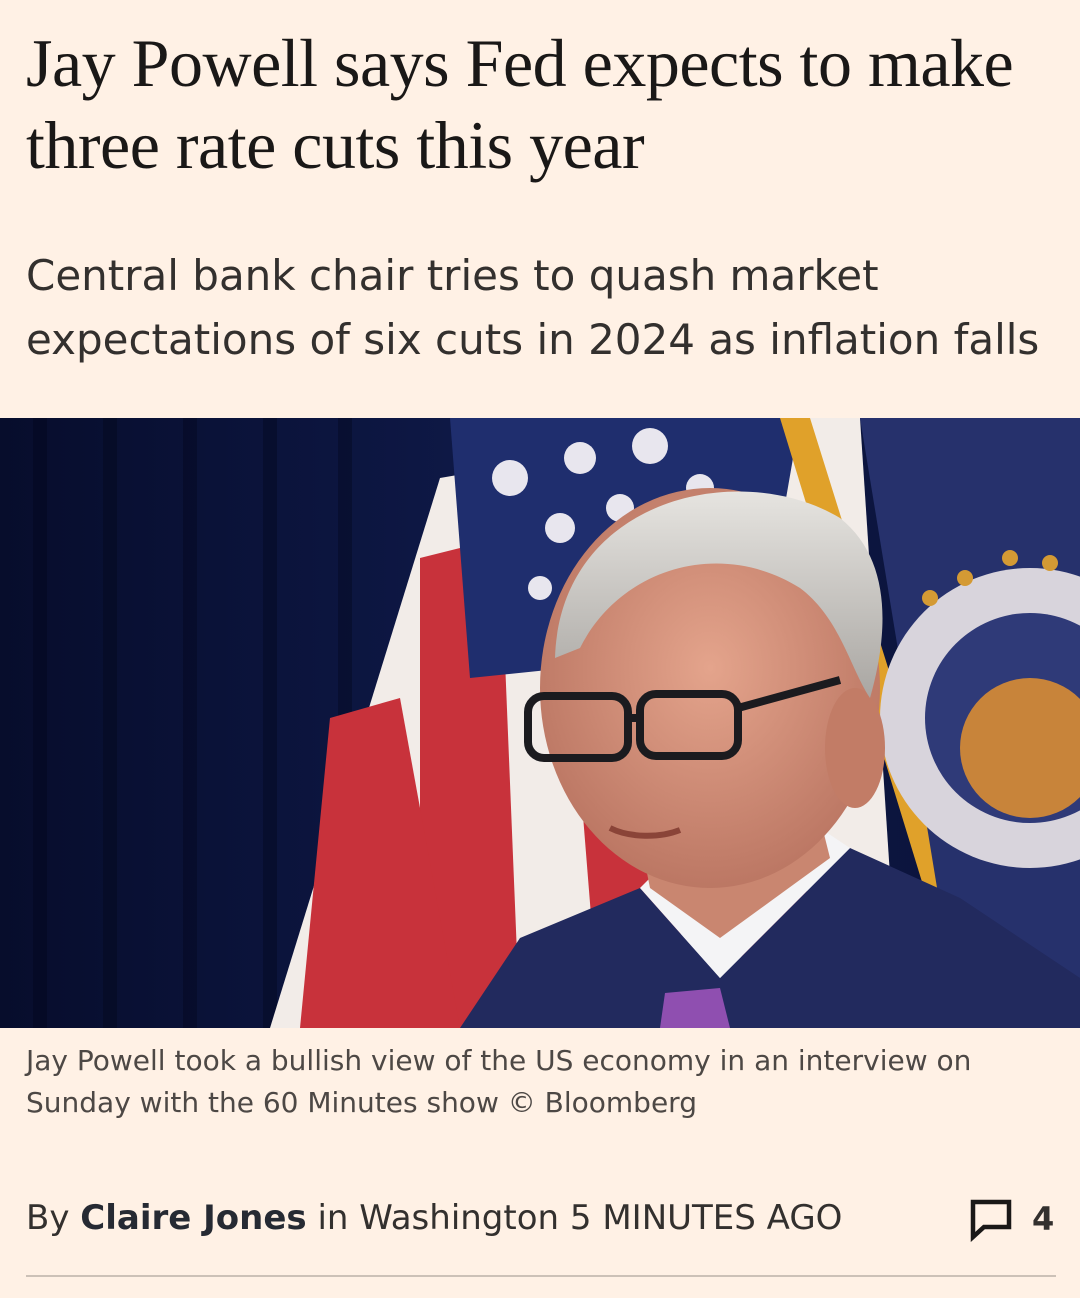 Image resolution: width=1080 pixels, height=1298 pixels. What do you see at coordinates (48, 1218) in the screenshot?
I see `byline-prefix: By` at bounding box center [48, 1218].